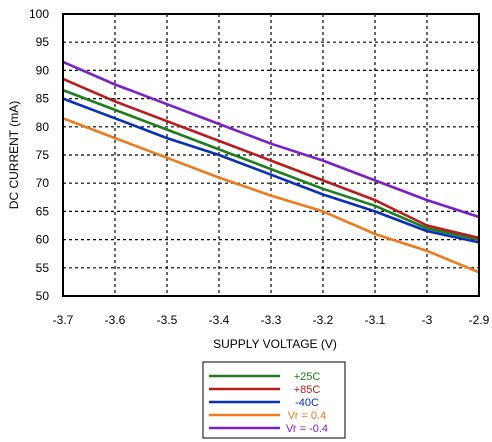  I want to click on x-tick-label: -3.2, so click(323, 320).